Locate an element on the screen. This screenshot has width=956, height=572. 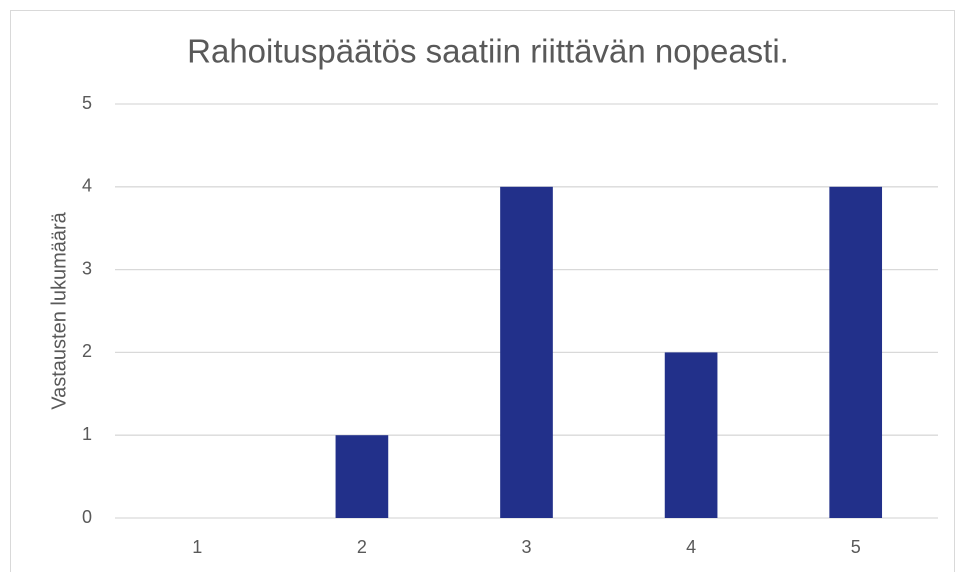
y-tick-label: 2 is located at coordinates (87, 351).